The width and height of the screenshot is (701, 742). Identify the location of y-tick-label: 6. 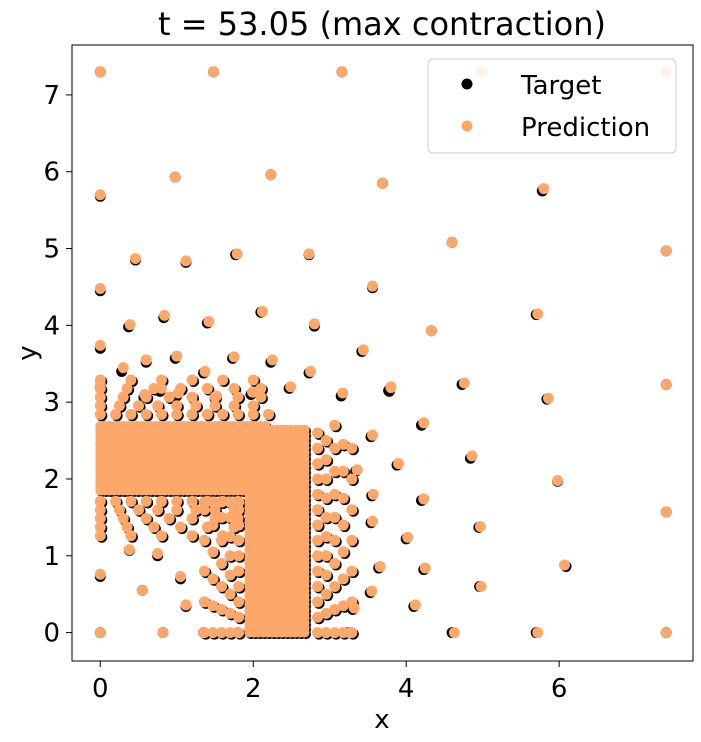
(51, 173).